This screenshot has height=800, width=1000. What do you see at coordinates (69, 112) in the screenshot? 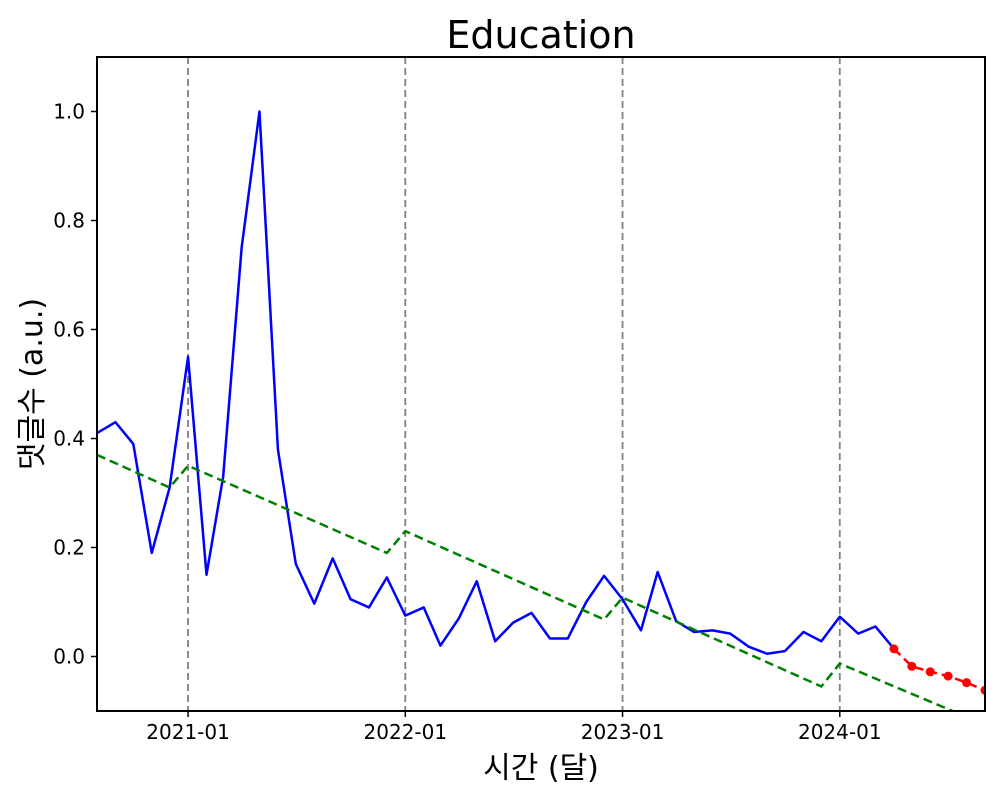
I see `y-tick-label: 1.0` at bounding box center [69, 112].